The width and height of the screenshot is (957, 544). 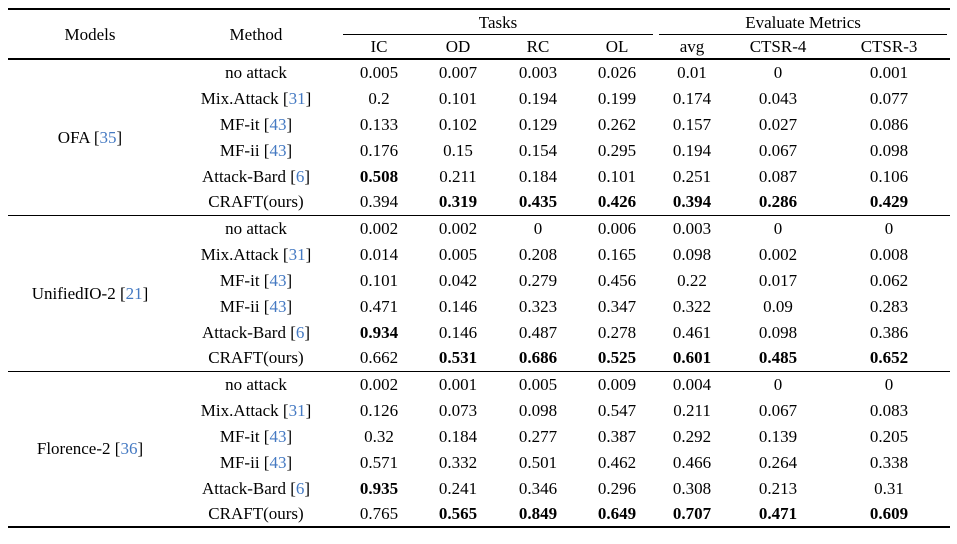 What do you see at coordinates (256, 34) in the screenshot?
I see `col-header-method: Method` at bounding box center [256, 34].